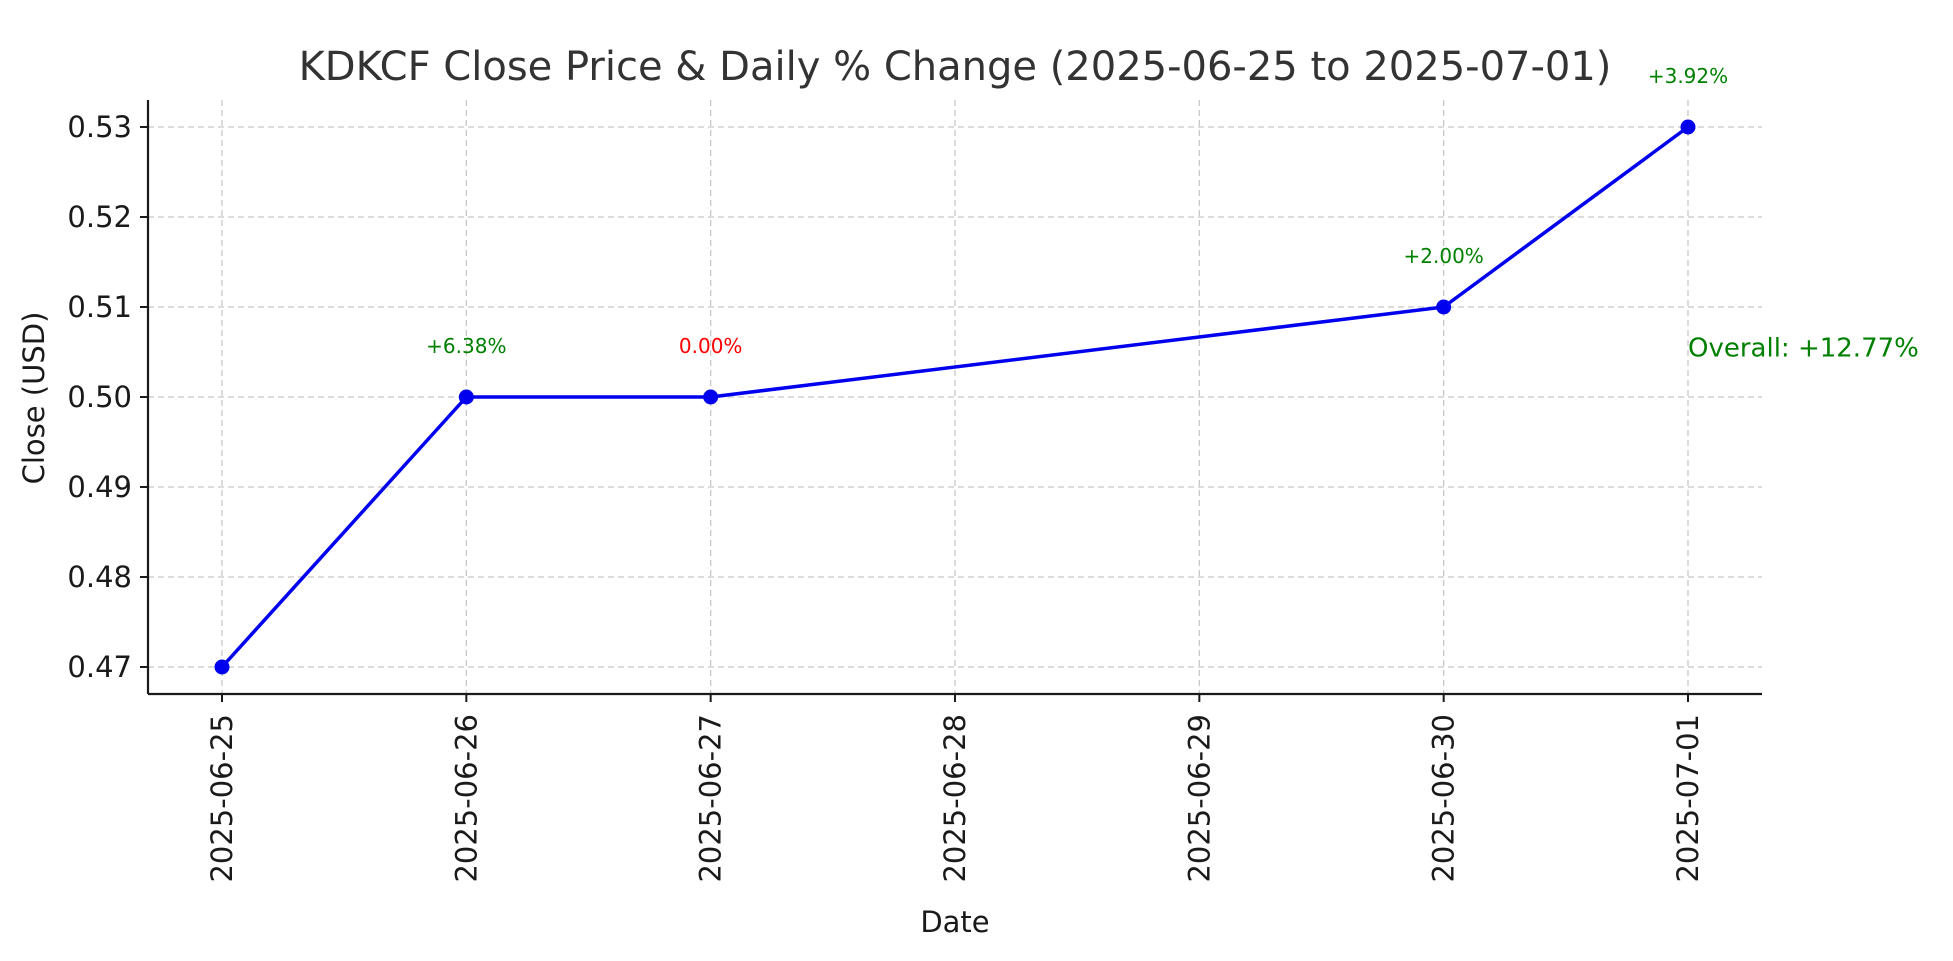  What do you see at coordinates (711, 346) in the screenshot?
I see `pct-change-label: 0.00%` at bounding box center [711, 346].